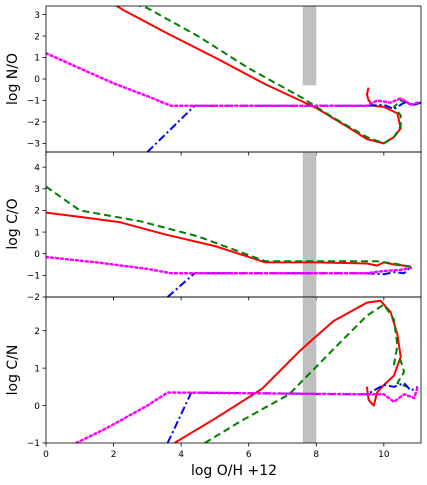  What do you see at coordinates (13, 370) in the screenshot?
I see `y-axis-label: log C/N` at bounding box center [13, 370].